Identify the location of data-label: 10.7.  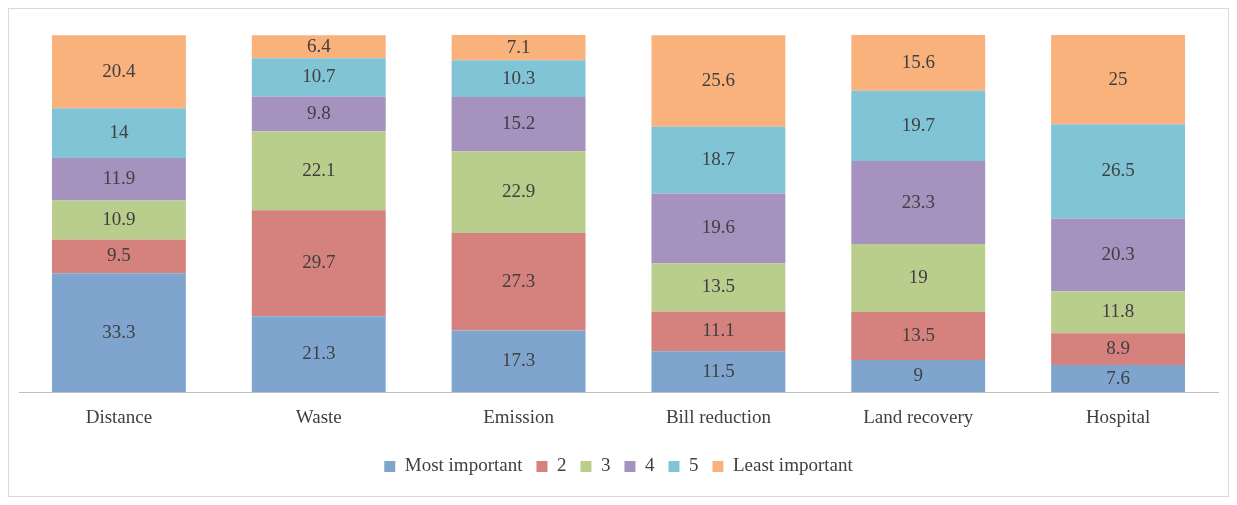
(319, 76).